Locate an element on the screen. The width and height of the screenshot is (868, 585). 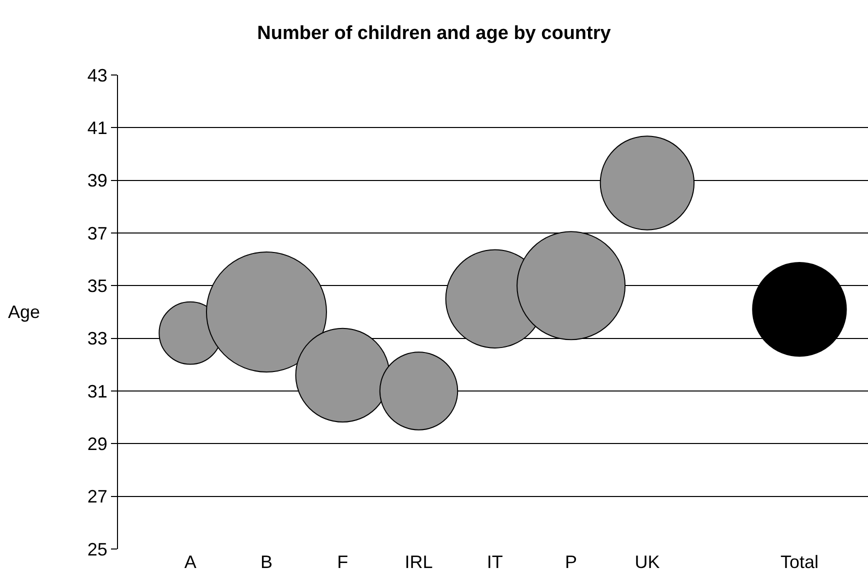
y-tick-label: 31 is located at coordinates (97, 391).